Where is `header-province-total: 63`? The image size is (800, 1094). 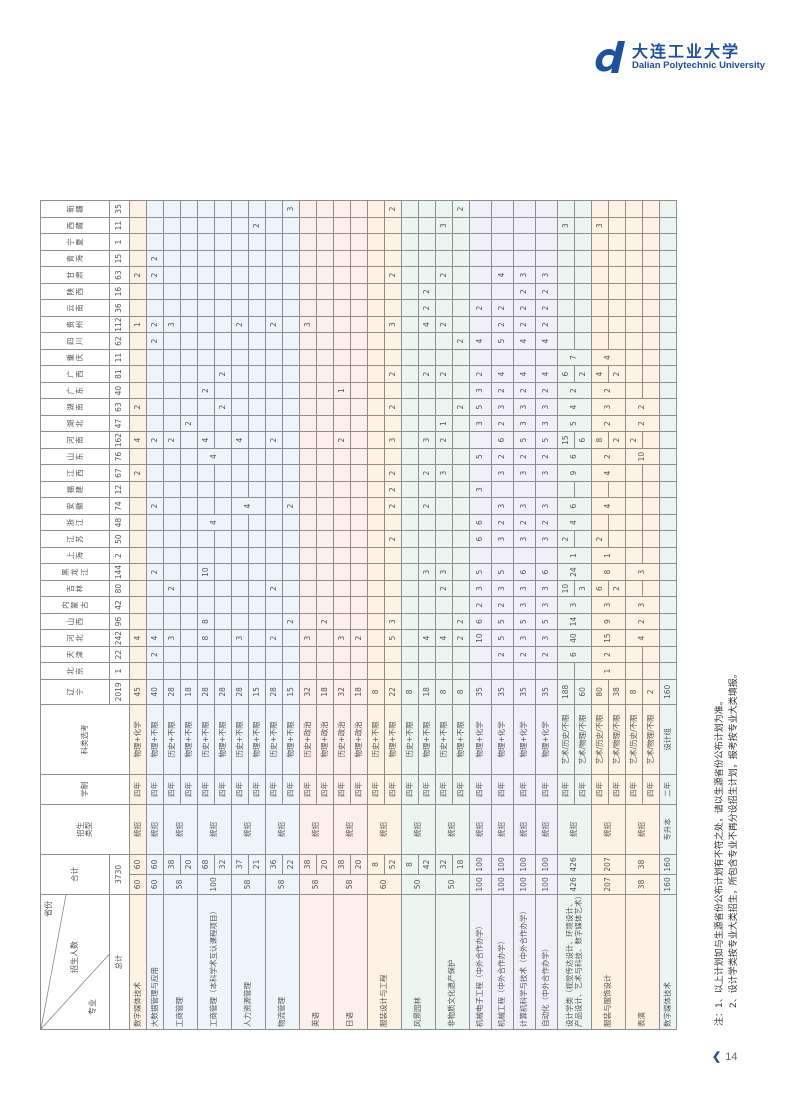 header-province-total: 63 is located at coordinates (119, 275).